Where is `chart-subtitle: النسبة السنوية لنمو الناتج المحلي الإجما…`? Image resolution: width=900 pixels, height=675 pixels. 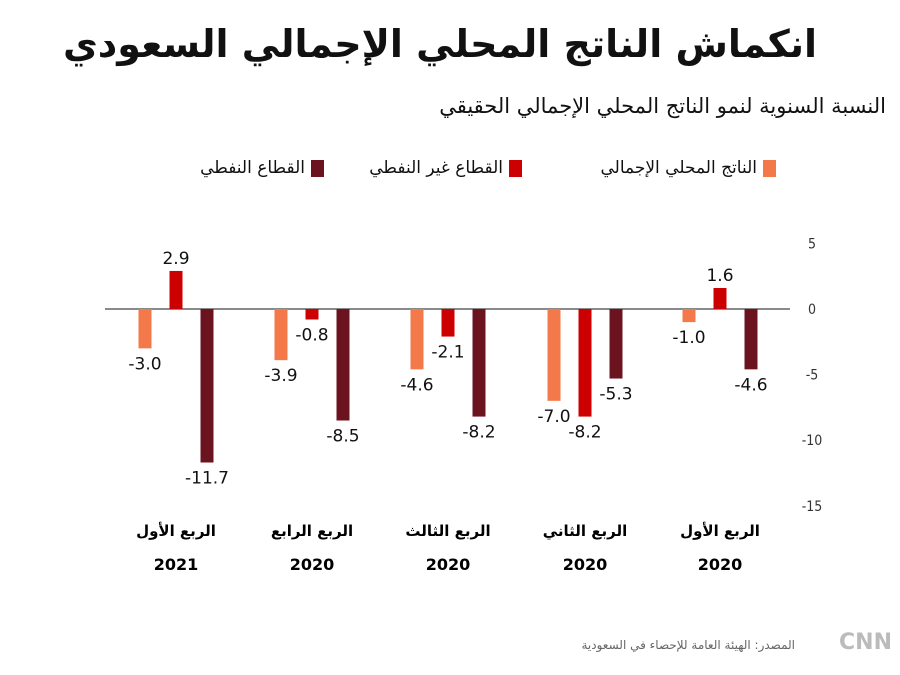 chart-subtitle: النسبة السنوية لنمو الناتج المحلي الإجما… is located at coordinates (662, 106).